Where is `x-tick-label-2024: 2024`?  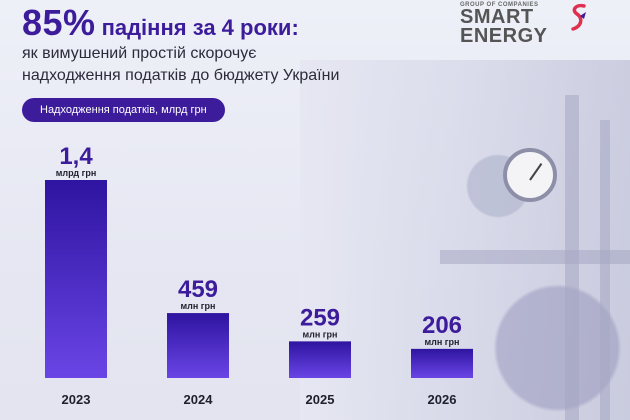 x-tick-label-2024: 2024 is located at coordinates (199, 399).